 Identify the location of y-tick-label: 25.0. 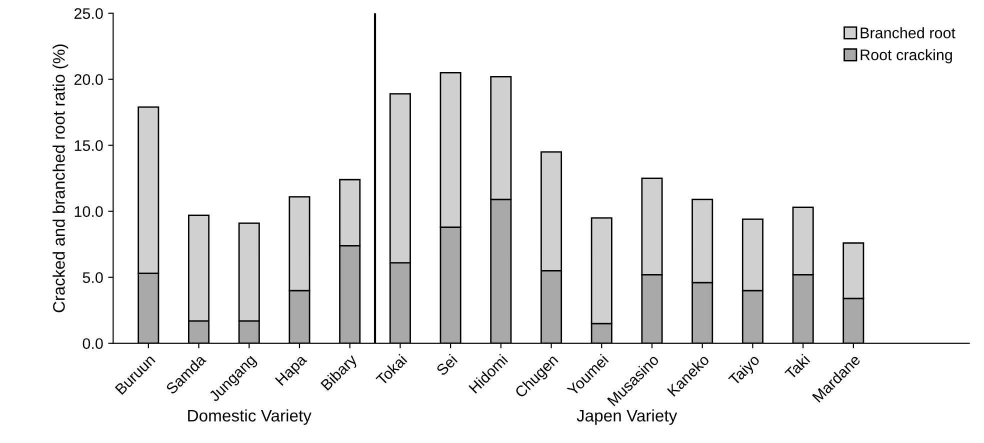
(88, 13).